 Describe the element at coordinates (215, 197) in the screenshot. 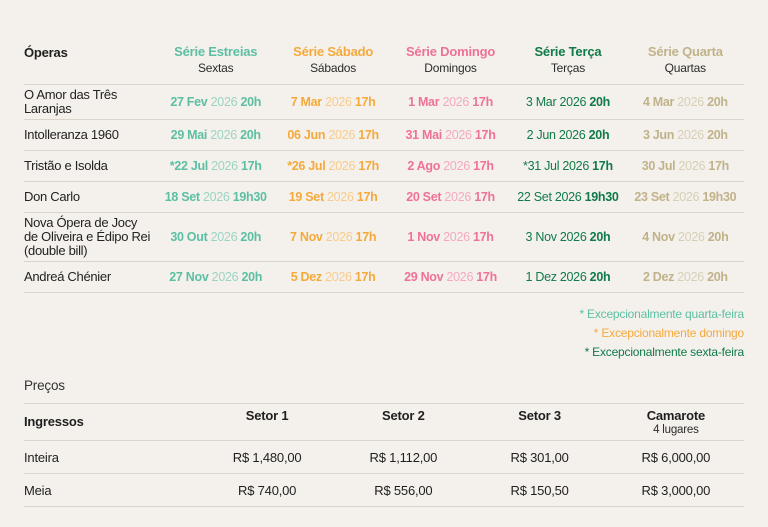

I see `date-cell: 18 Set 2026 19h30` at that location.